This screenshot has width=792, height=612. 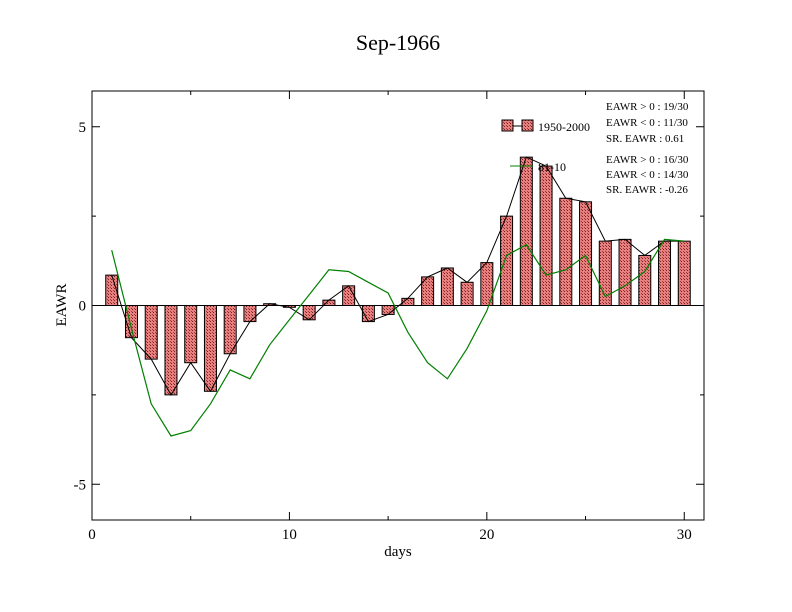 What do you see at coordinates (647, 160) in the screenshot?
I see `stat-positive-81-10: EAWR > 0 : 16/30` at bounding box center [647, 160].